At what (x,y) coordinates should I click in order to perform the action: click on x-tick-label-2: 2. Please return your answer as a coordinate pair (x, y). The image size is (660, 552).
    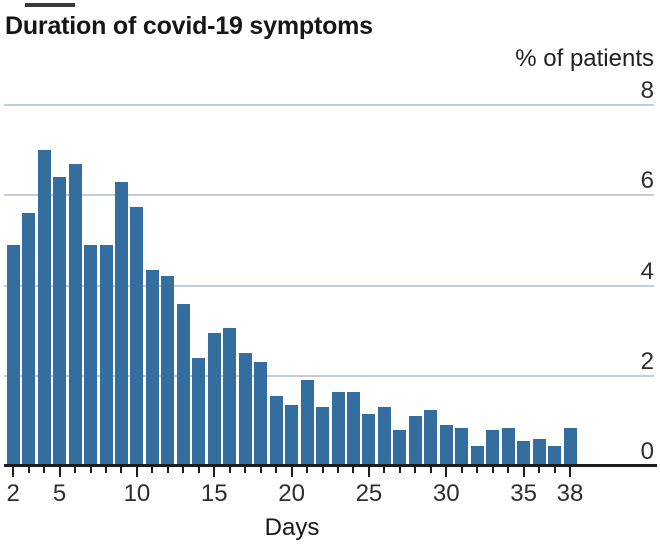
    Looking at the image, I should click on (13, 493).